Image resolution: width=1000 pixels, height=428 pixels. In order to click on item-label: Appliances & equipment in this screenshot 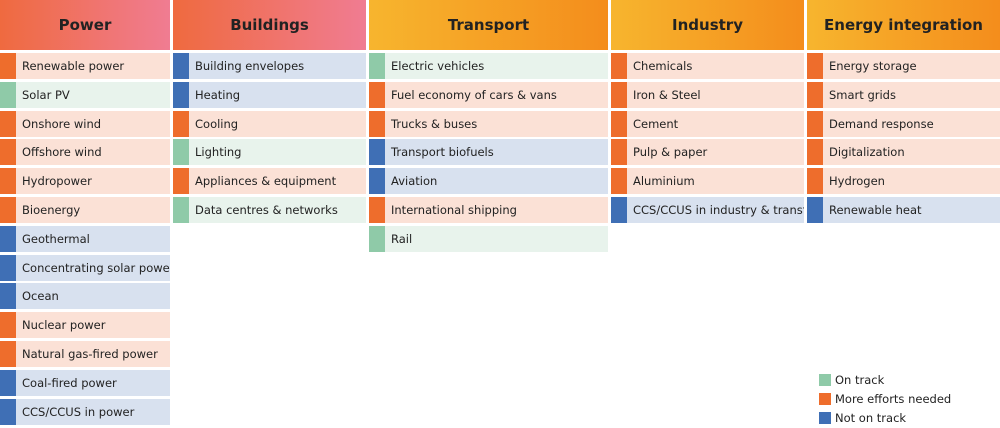, I will do `click(266, 181)`.